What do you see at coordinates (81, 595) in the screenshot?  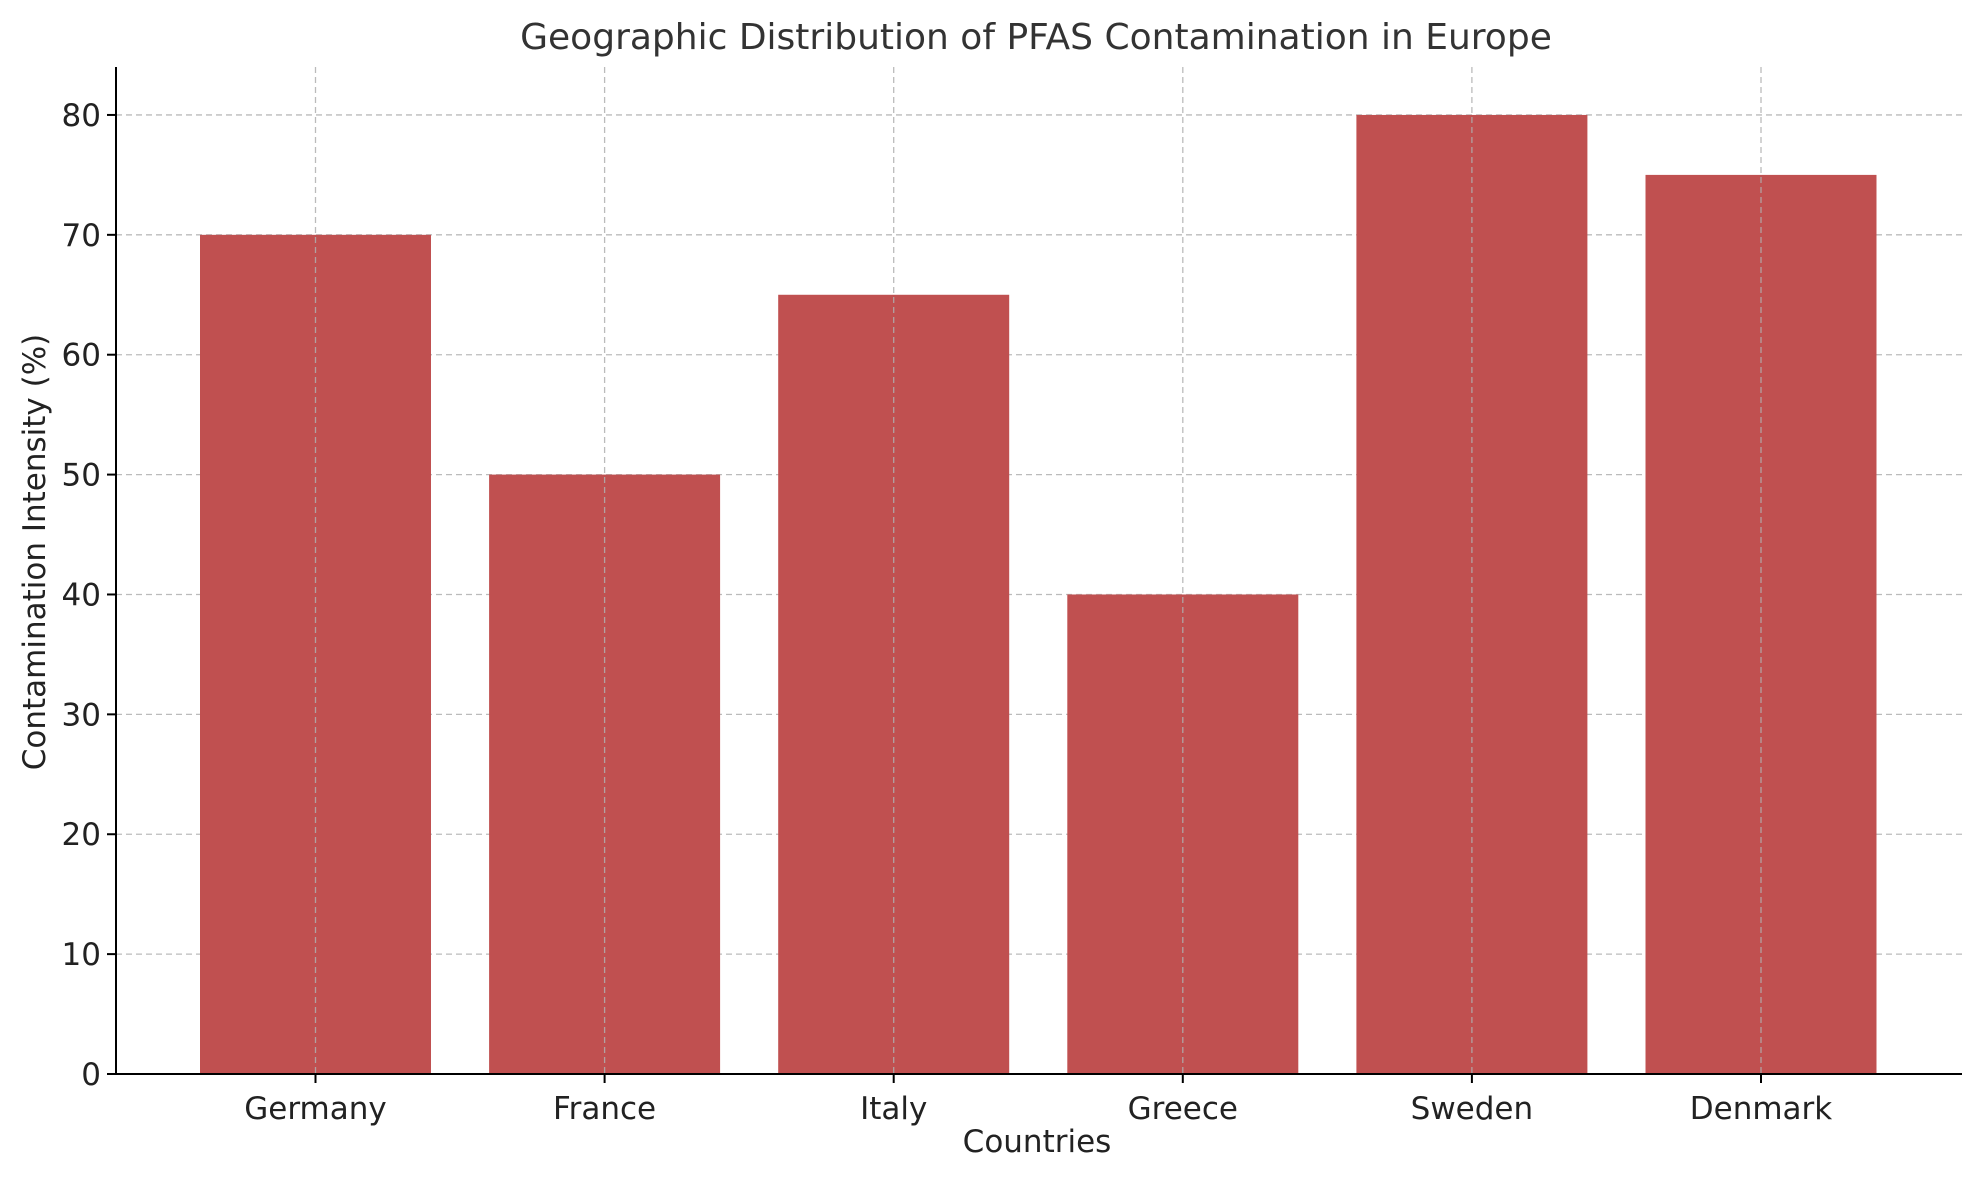 I see `y-tick-label: 40` at bounding box center [81, 595].